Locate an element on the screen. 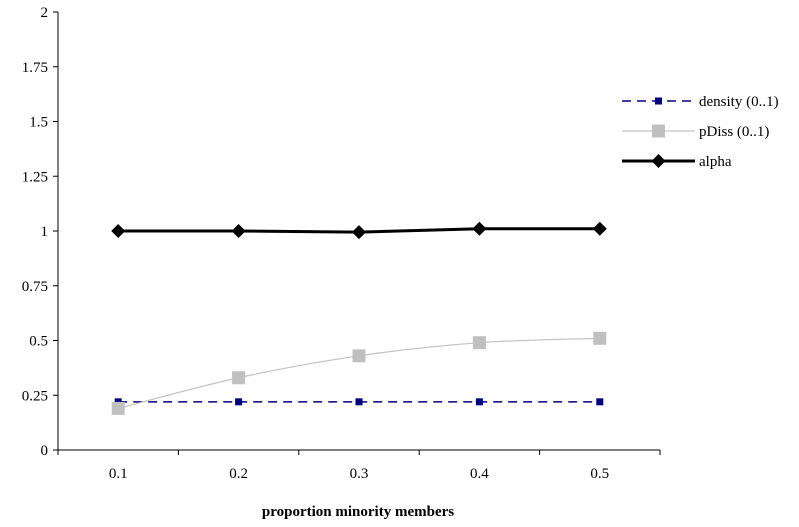 This screenshot has width=799, height=527. legend-item-density: density (0..1) is located at coordinates (700, 102).